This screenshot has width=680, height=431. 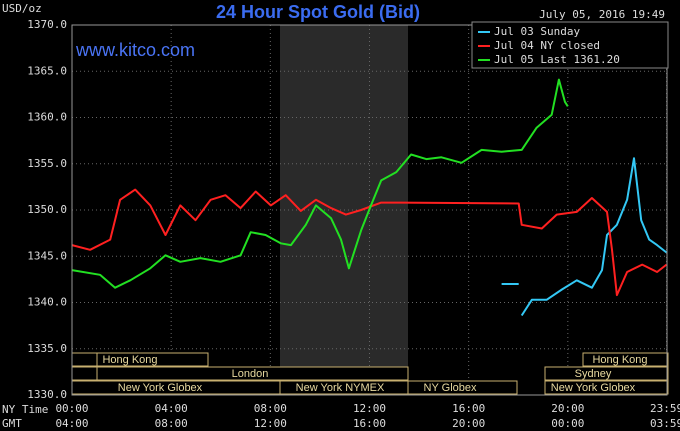 I want to click on y-tick-label: 1365.0, so click(x=47, y=70).